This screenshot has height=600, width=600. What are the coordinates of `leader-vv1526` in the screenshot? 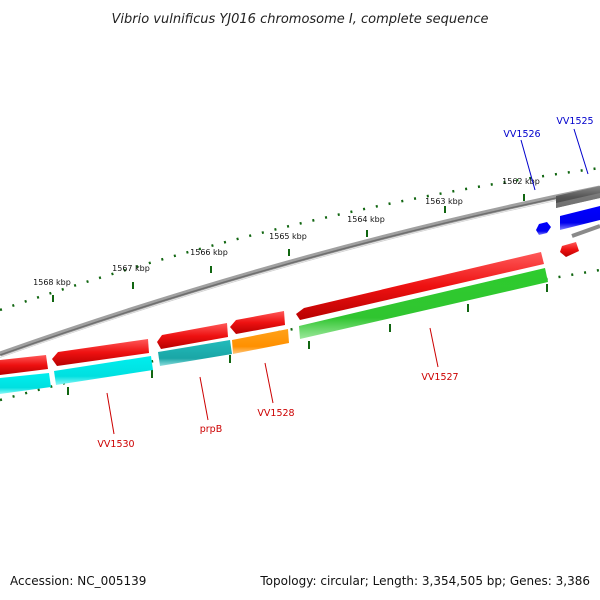 It's located at (528, 165).